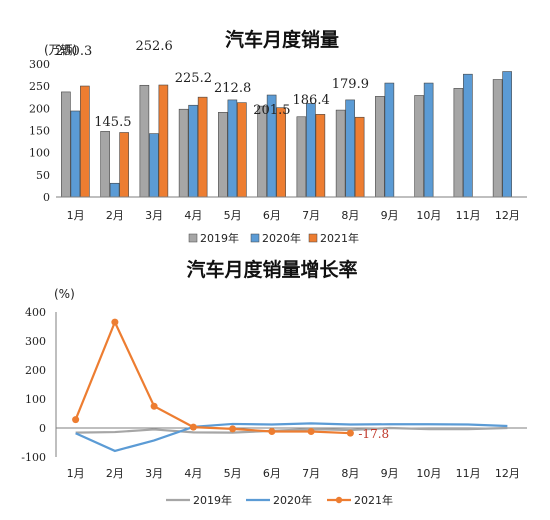 This screenshot has width=550, height=520. I want to click on chart1-y-tick-label: 100, so click(39, 153).